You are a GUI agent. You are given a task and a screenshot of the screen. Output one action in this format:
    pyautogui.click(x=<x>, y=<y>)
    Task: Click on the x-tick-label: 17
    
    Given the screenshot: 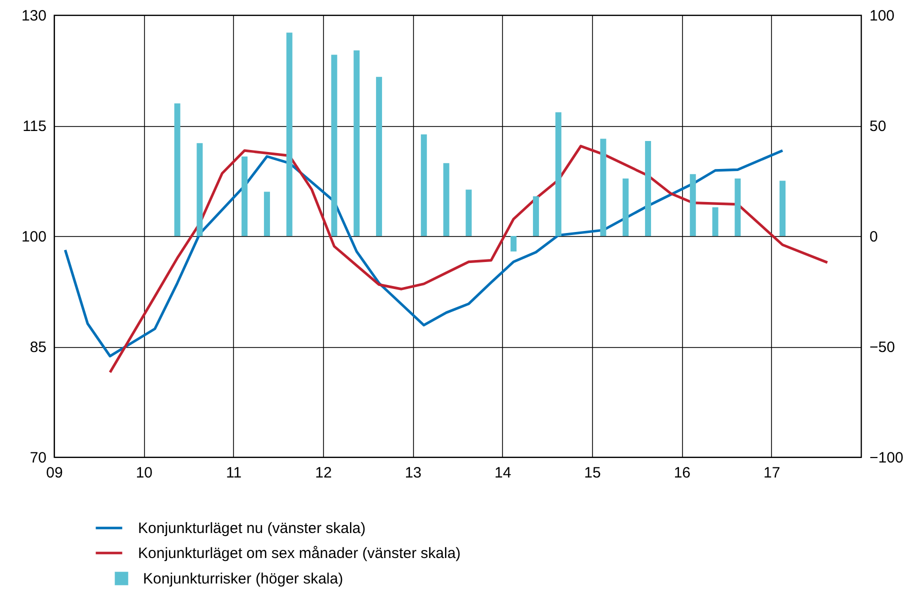 What is the action you would take?
    pyautogui.click(x=771, y=473)
    